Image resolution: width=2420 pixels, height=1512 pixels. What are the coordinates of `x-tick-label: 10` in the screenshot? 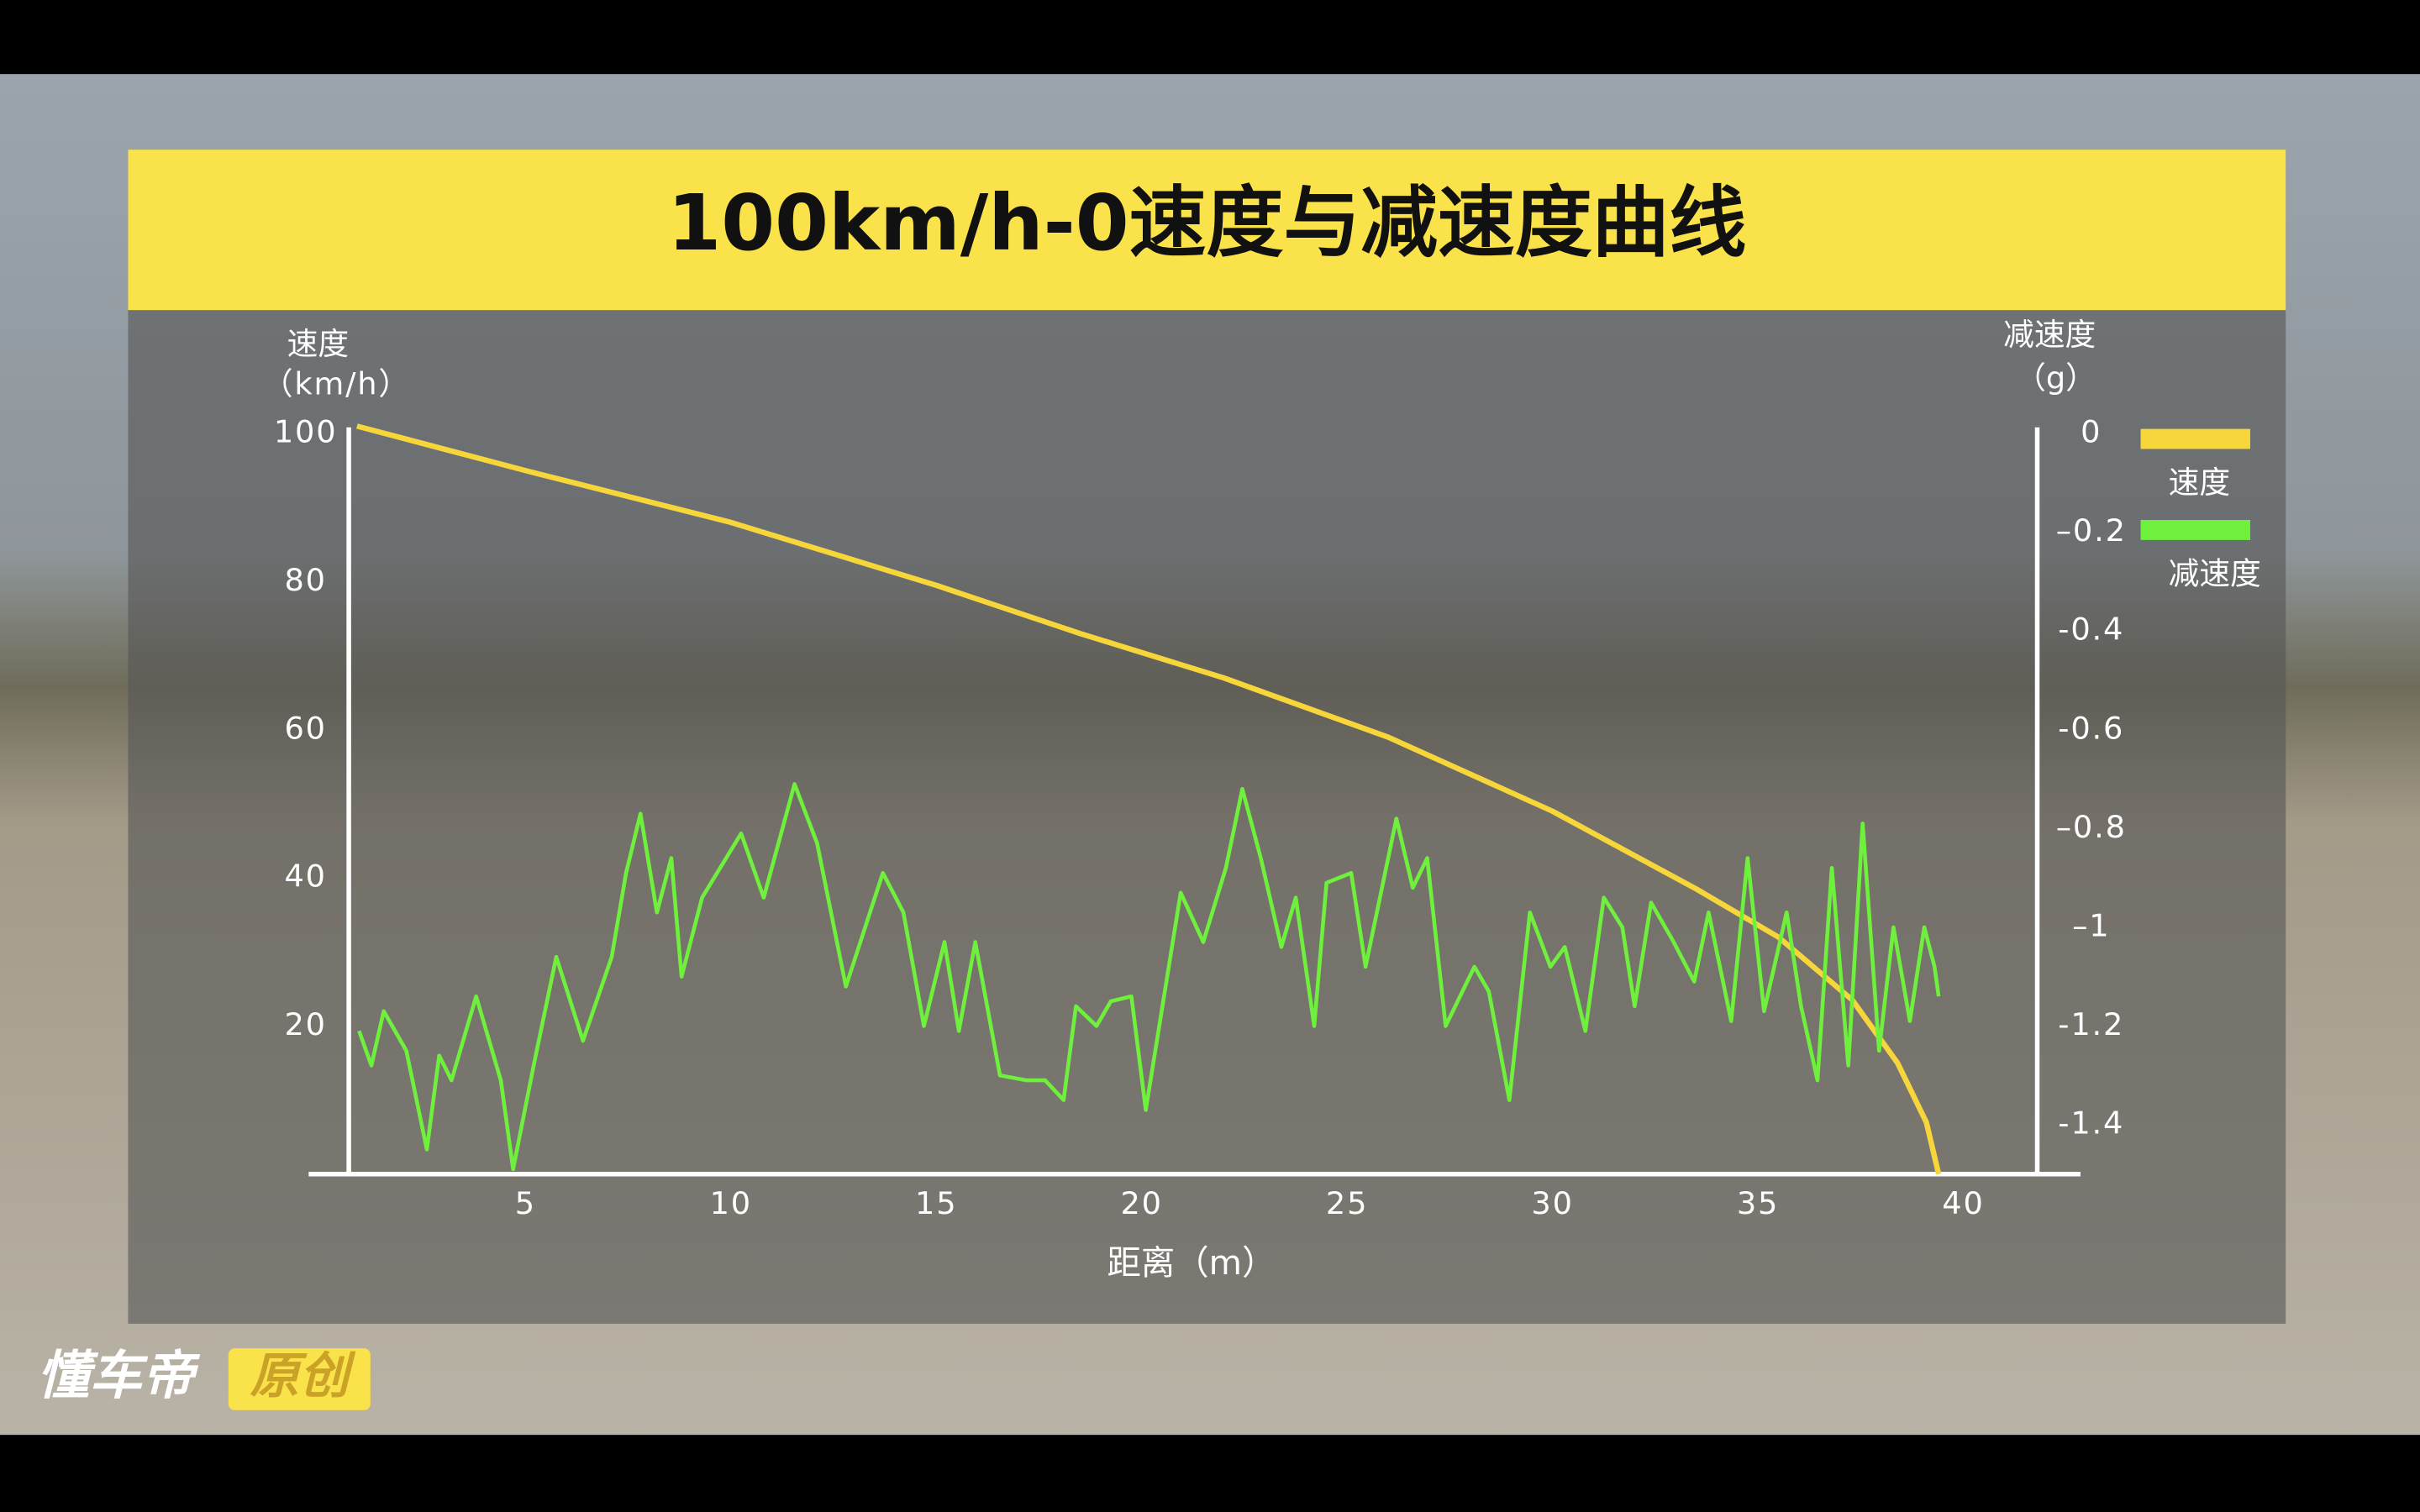 It's located at (731, 1203).